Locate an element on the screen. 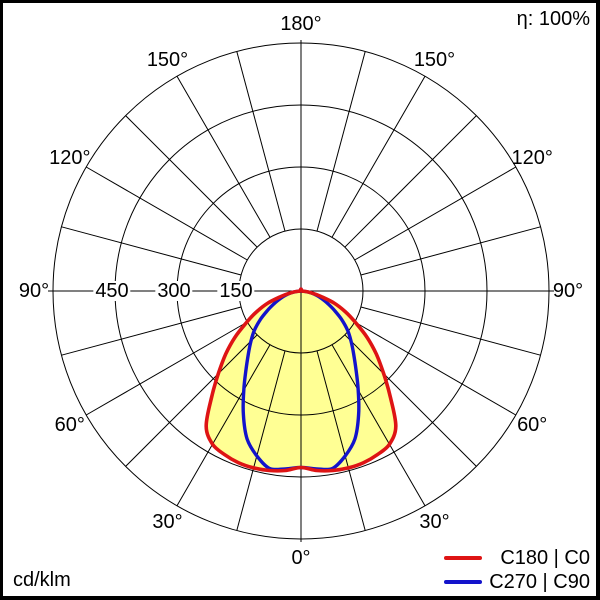  efficiency-label: η: 100% is located at coordinates (553, 19).